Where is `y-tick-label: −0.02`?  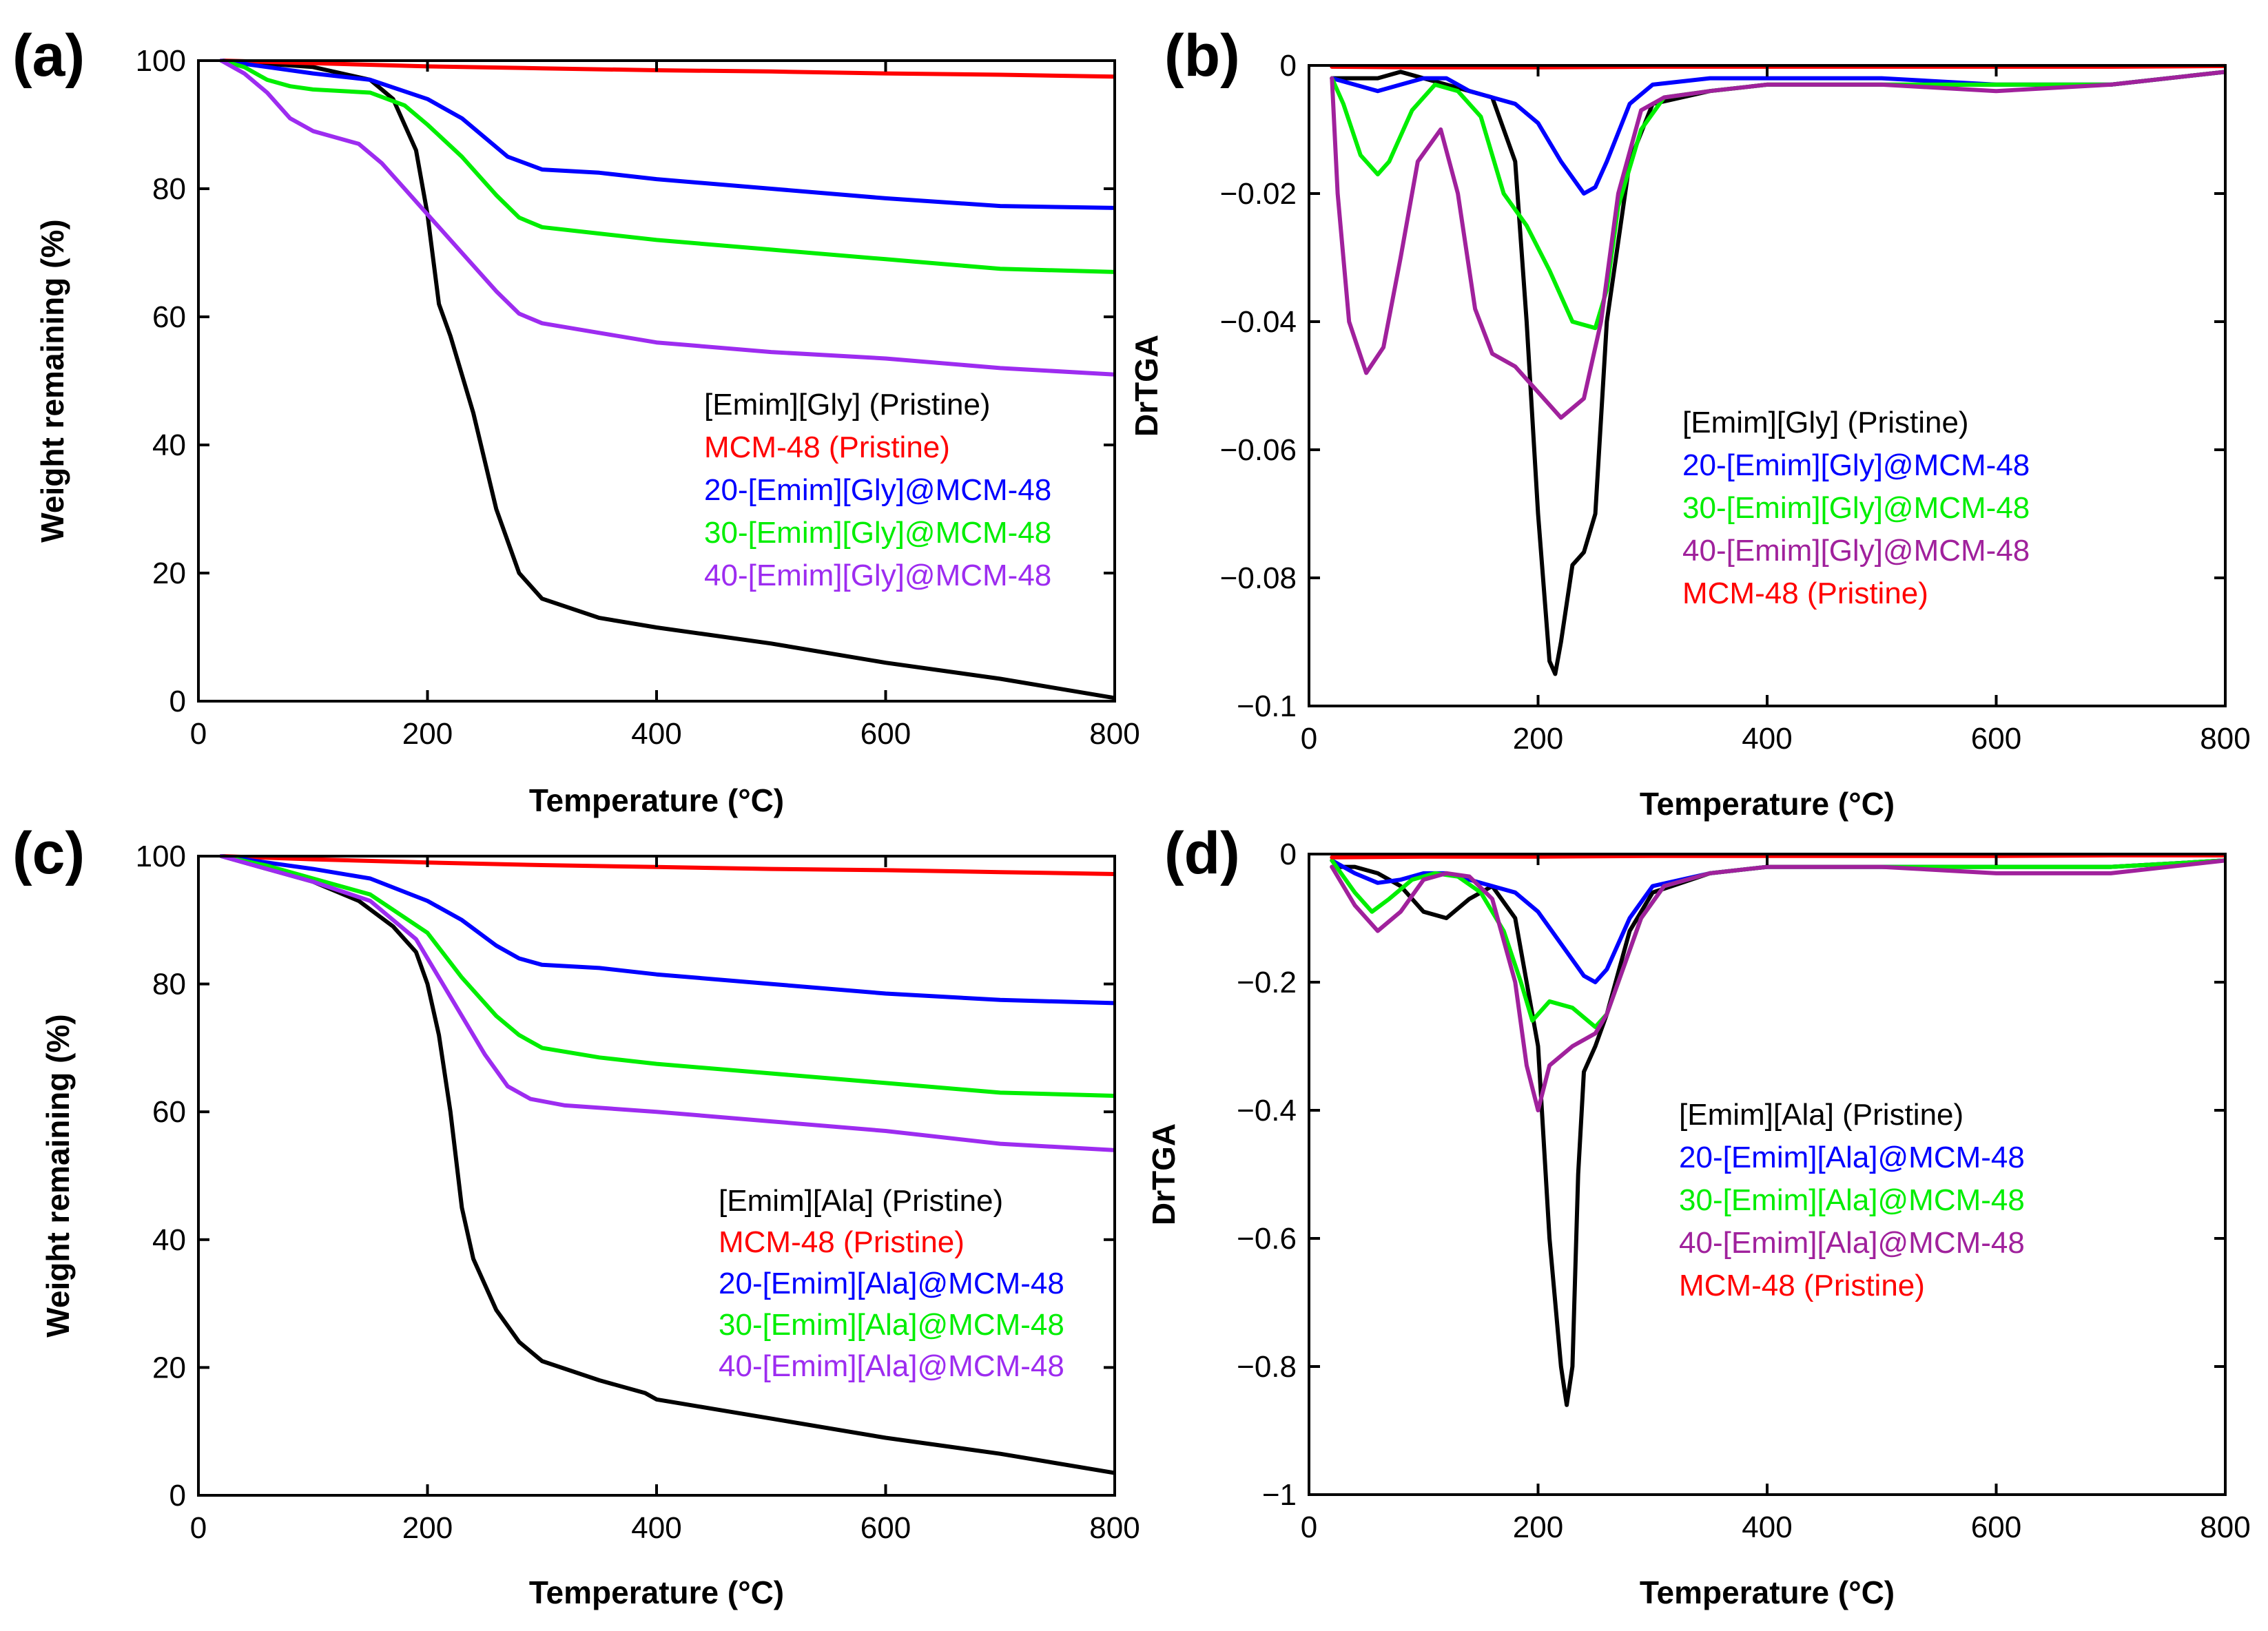
y-tick-label: −0.02 is located at coordinates (1258, 194).